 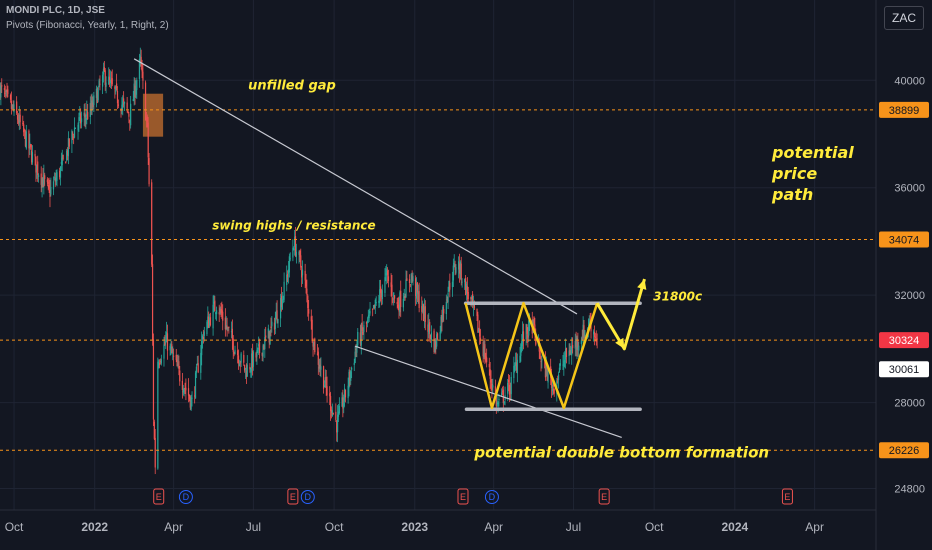 What do you see at coordinates (186, 497) in the screenshot?
I see `dividend-marker-label: D` at bounding box center [186, 497].